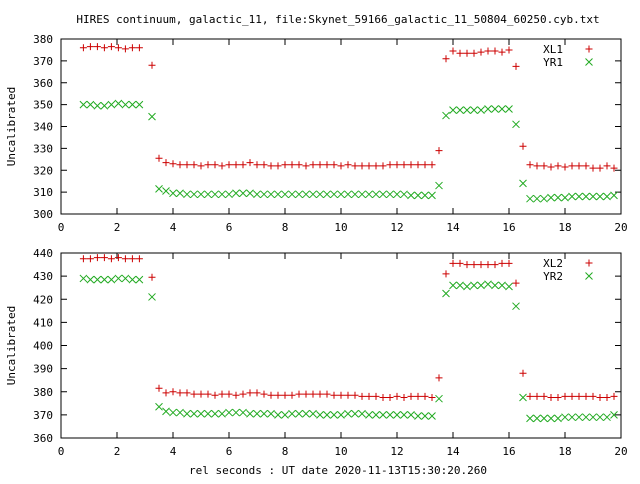  Describe the element at coordinates (340, 227) in the screenshot. I see `x-tick-label: 10` at that location.